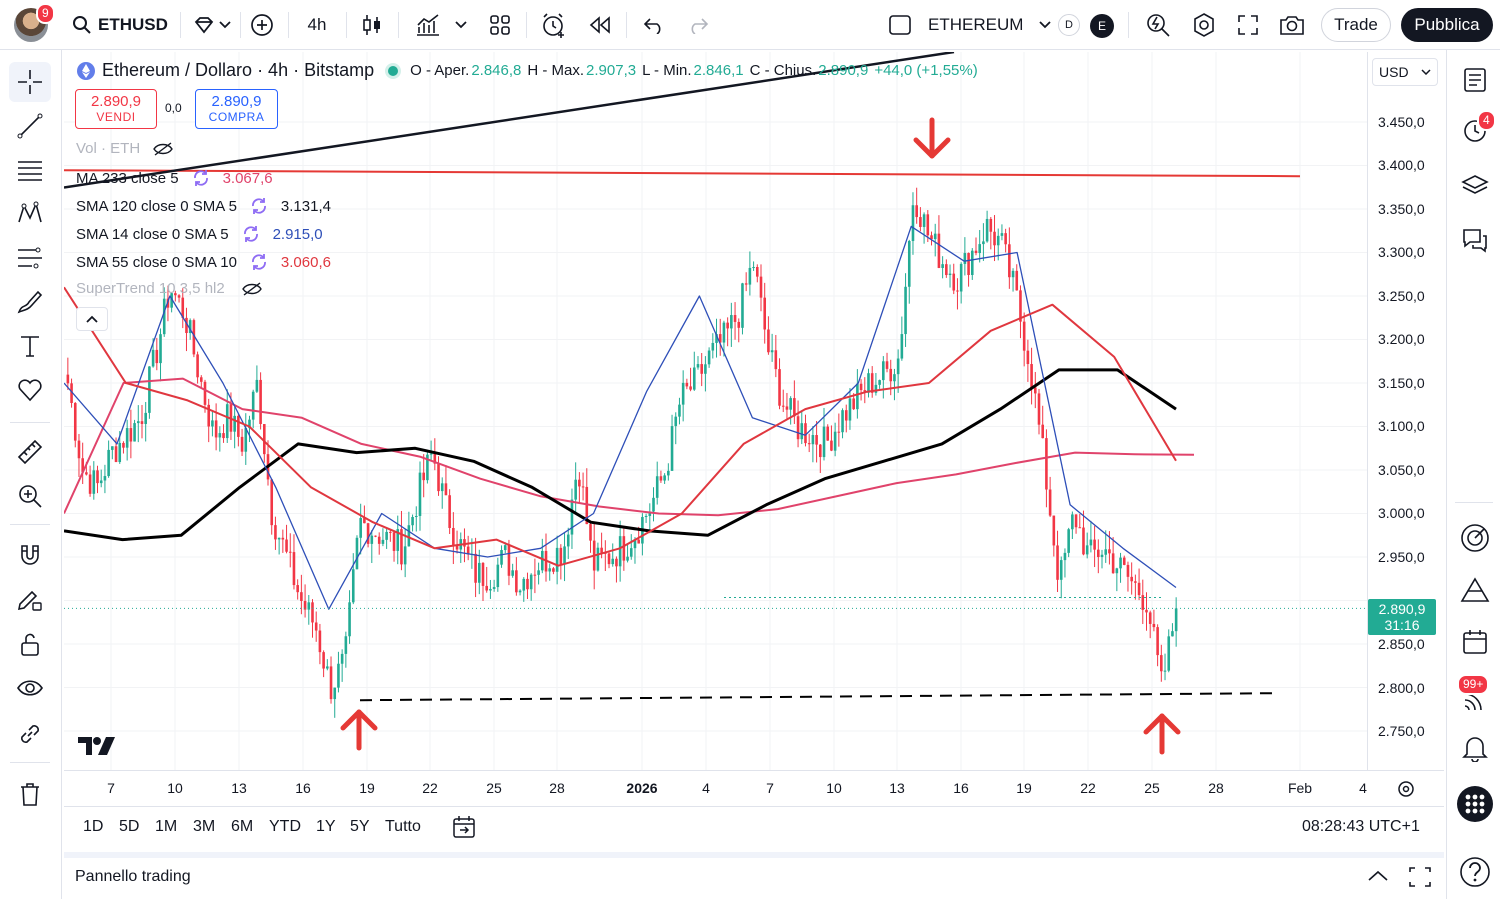  I want to click on fullscreen-button, so click(1248, 25).